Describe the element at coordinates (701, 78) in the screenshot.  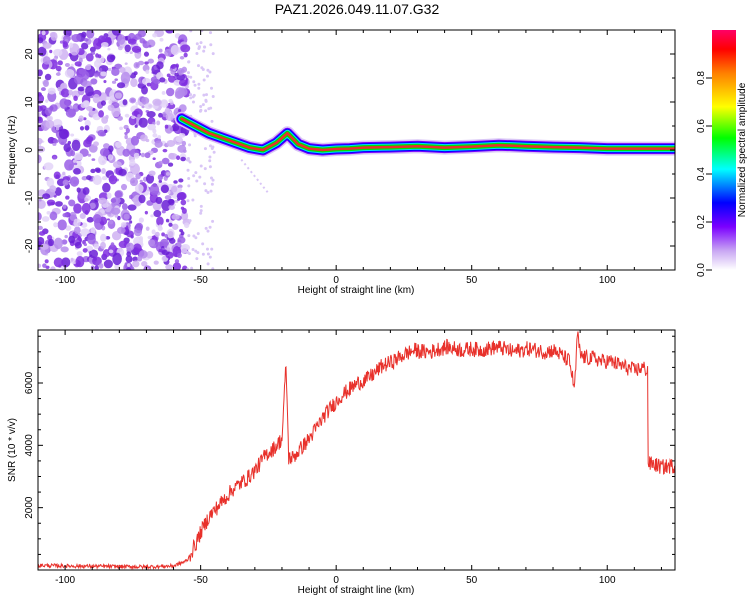
I see `colorbar-tick-label: 0.8` at that location.